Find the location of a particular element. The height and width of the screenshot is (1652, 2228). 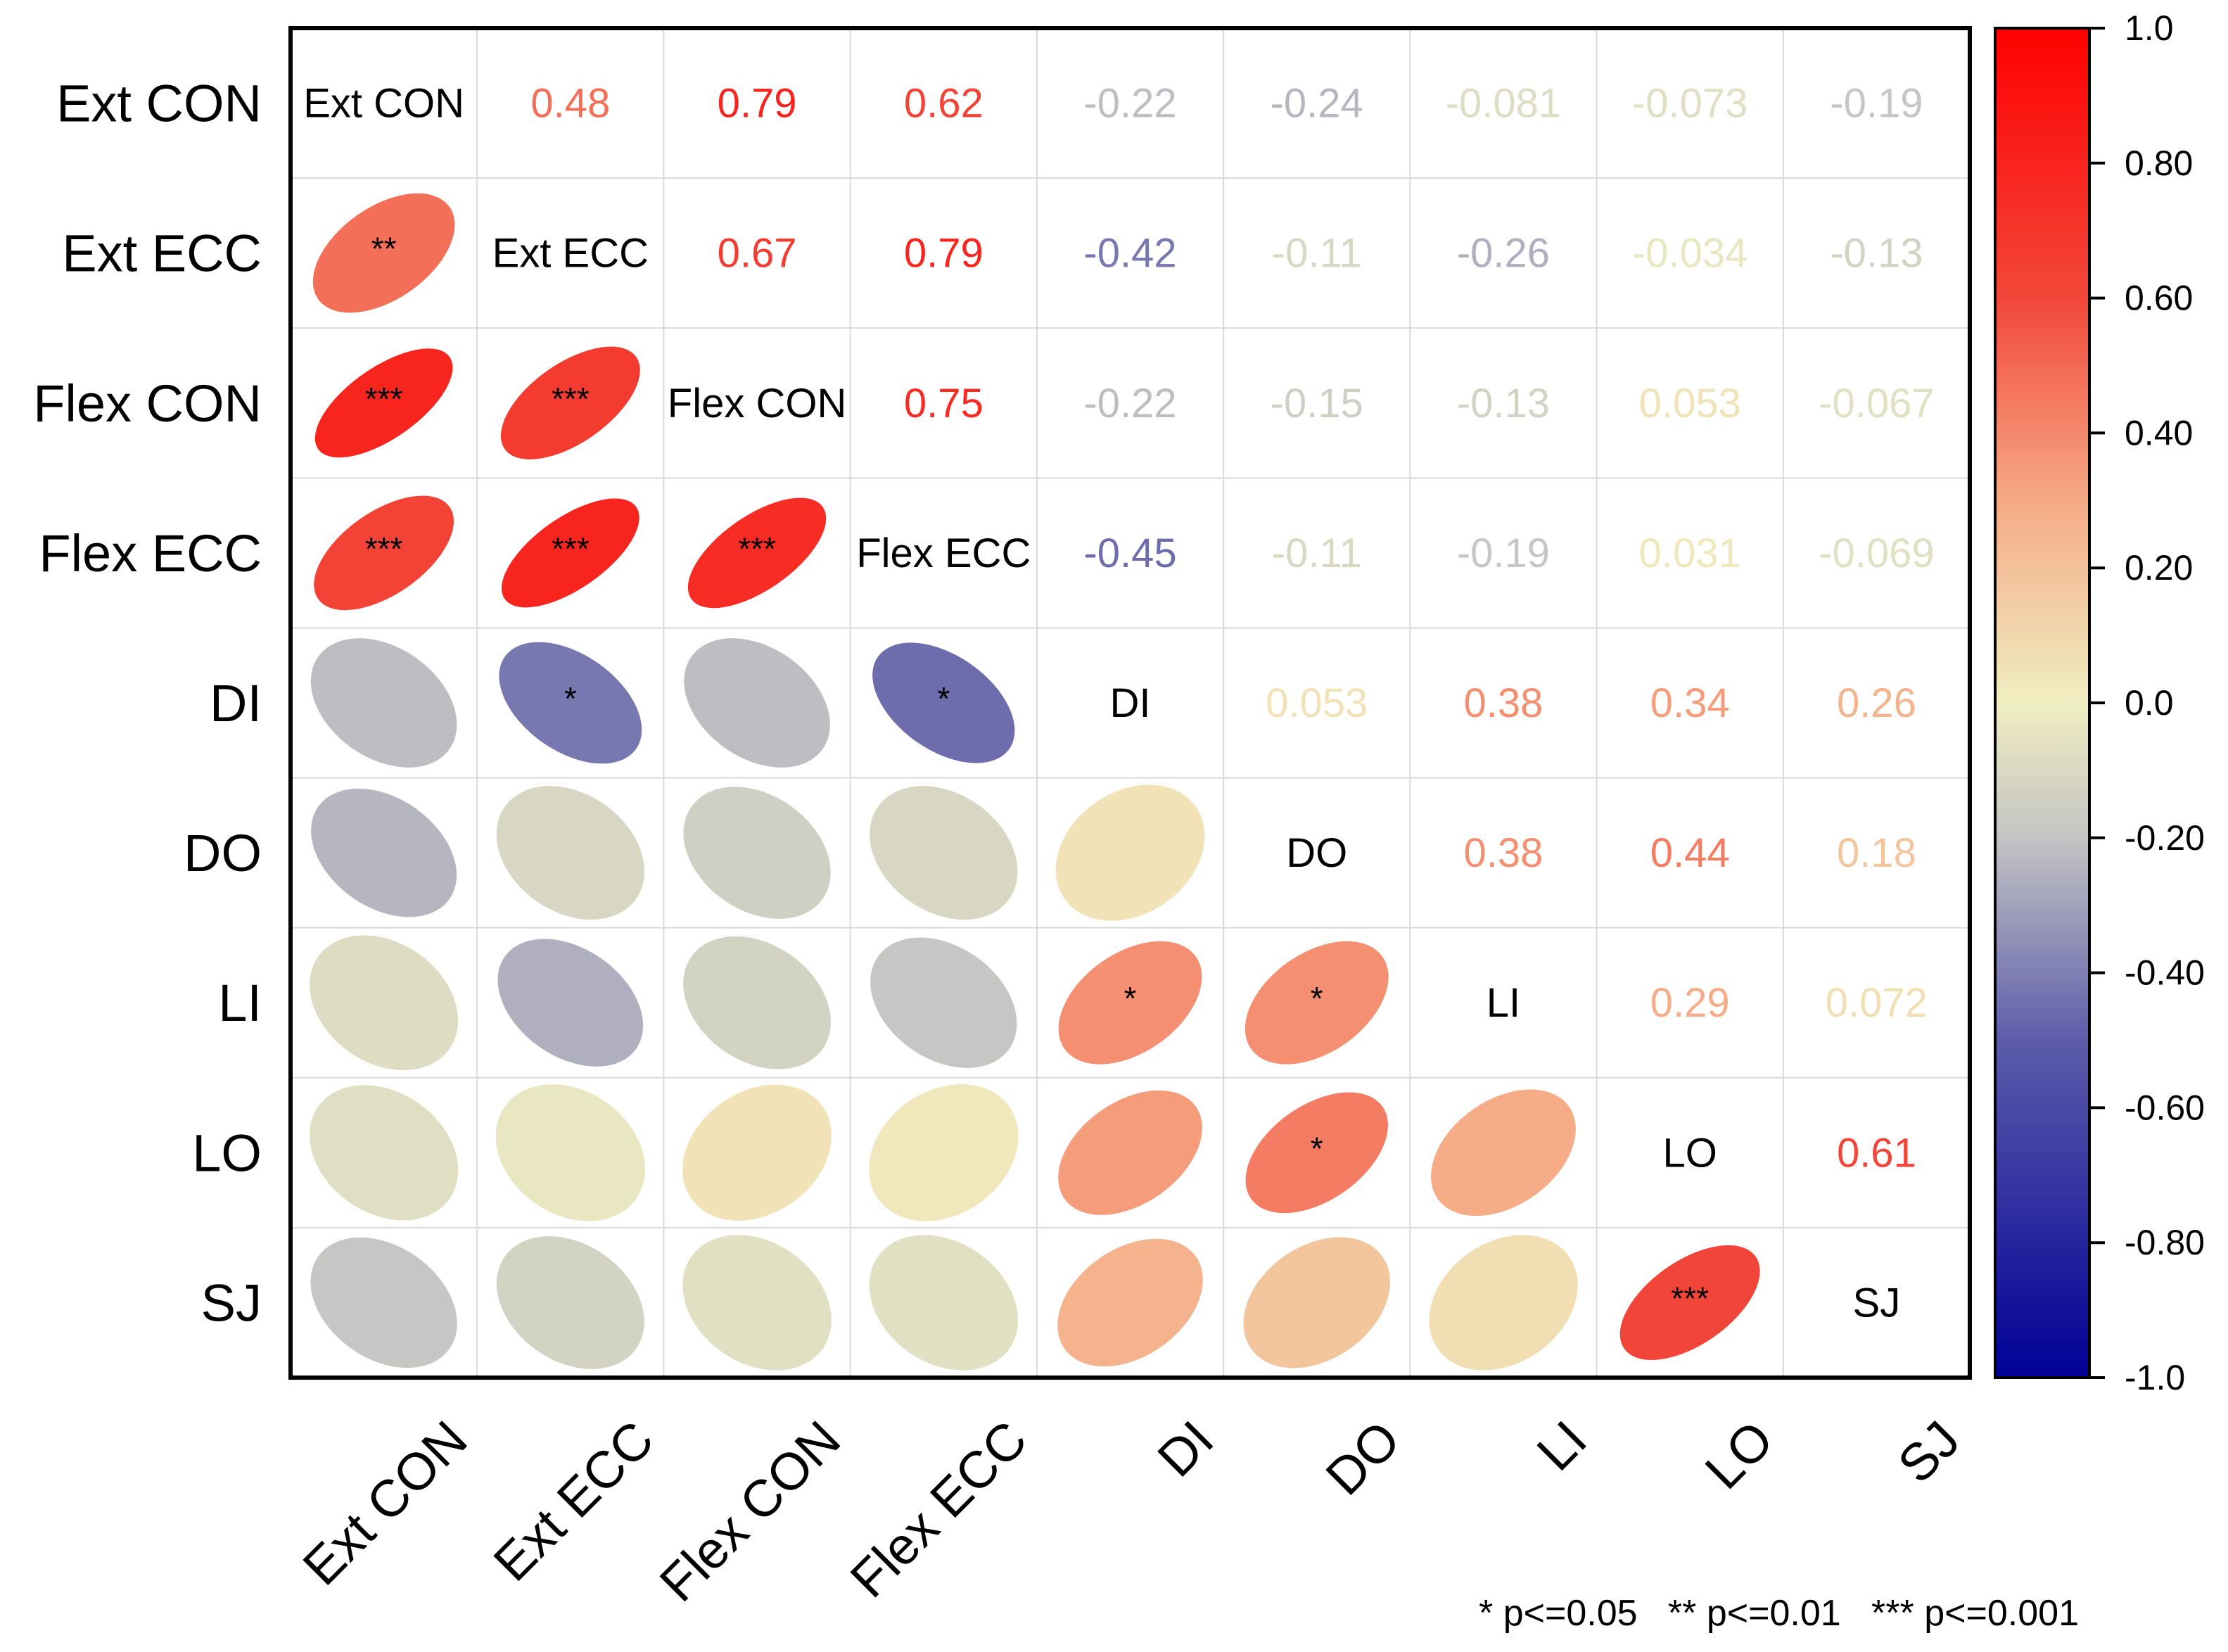

correlation-value: -0.11 is located at coordinates (1317, 254).